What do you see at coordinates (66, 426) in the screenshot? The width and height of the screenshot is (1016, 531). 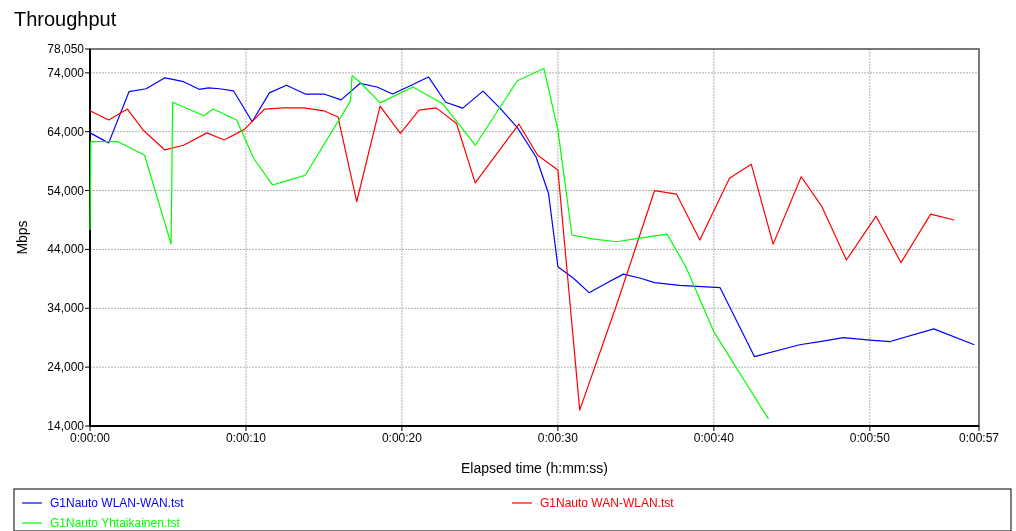 I see `y-tick-label: 14,000` at bounding box center [66, 426].